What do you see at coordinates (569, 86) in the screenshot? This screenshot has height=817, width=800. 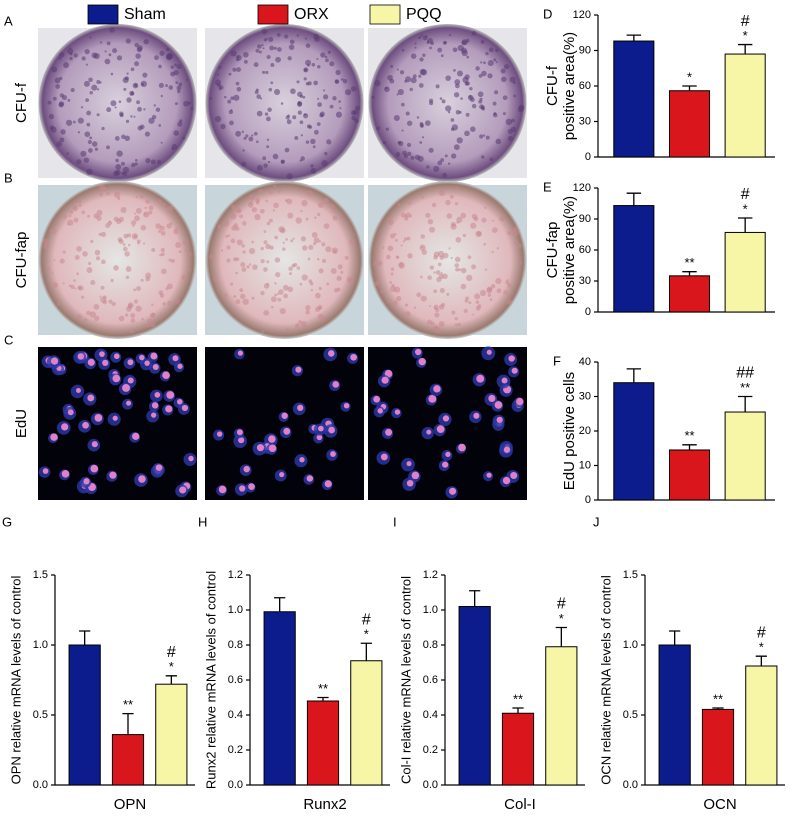 I see `y-axis-label: positive area(%)` at bounding box center [569, 86].